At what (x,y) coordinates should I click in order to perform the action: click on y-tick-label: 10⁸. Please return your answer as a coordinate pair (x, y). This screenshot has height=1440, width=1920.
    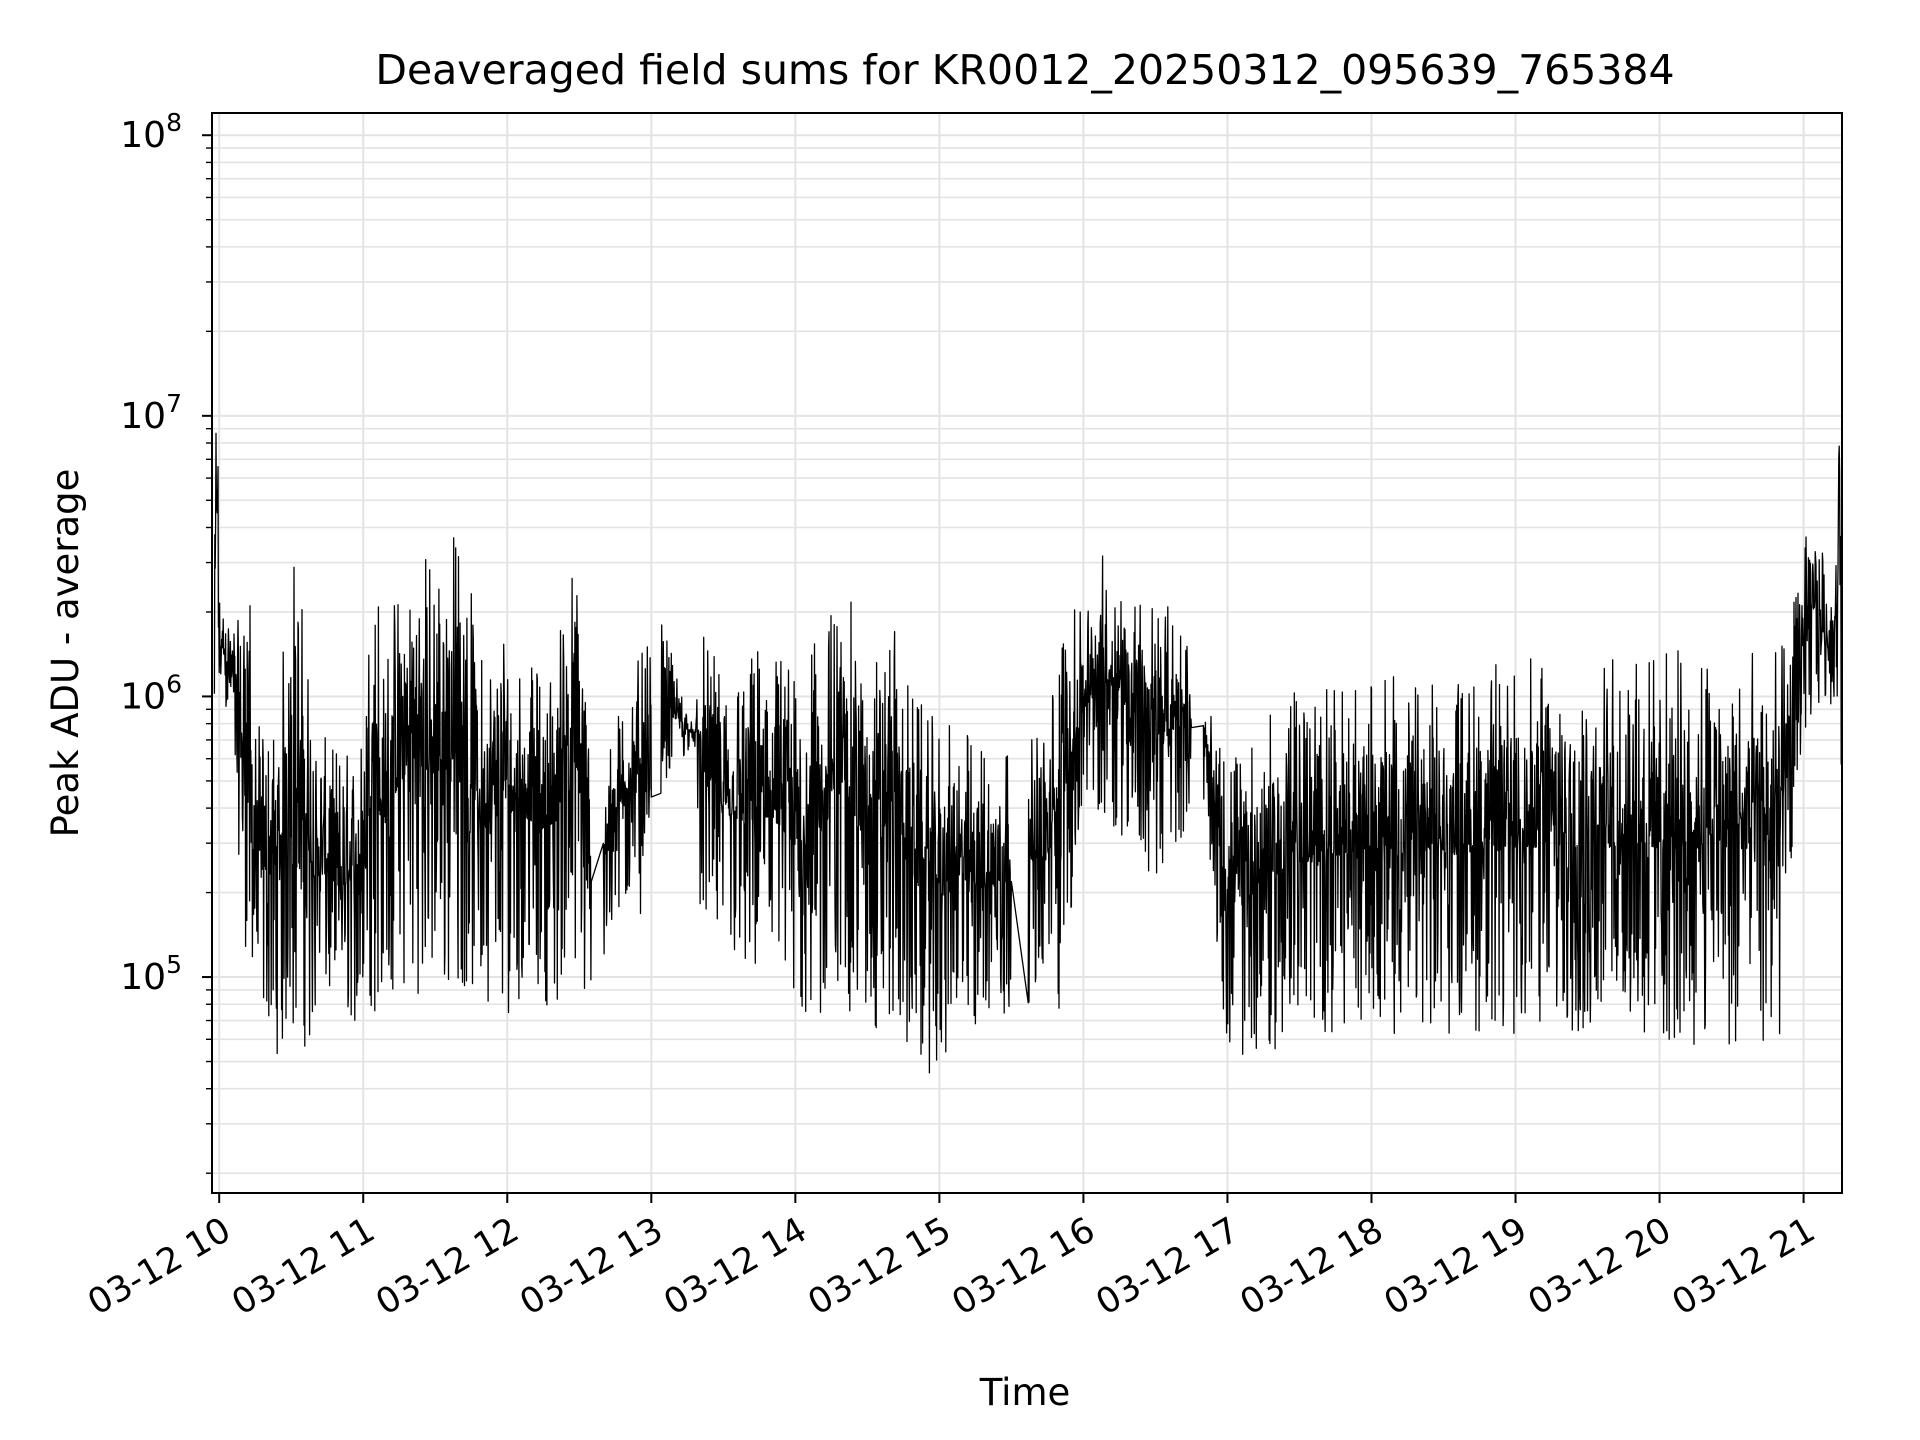
    Looking at the image, I should click on (151, 132).